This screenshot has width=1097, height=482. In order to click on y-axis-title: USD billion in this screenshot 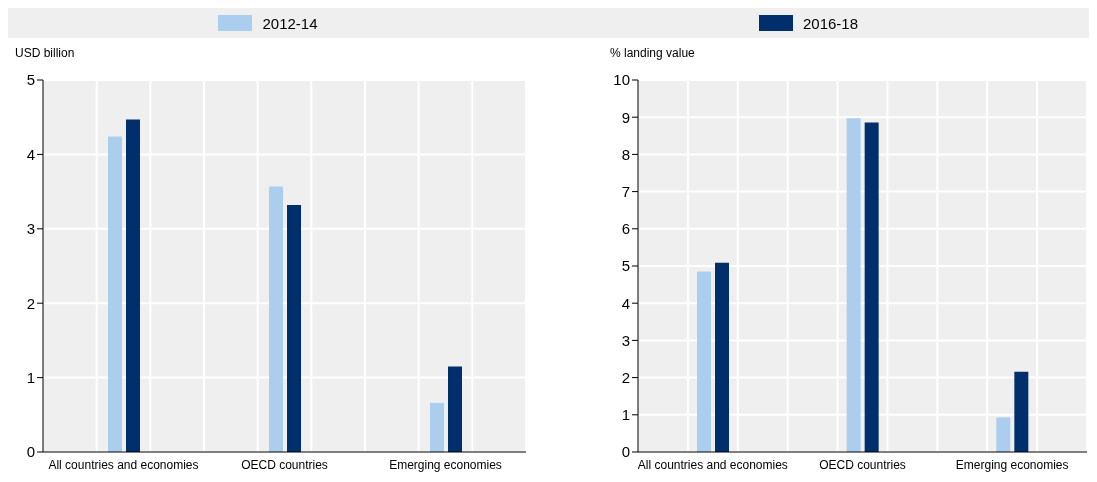, I will do `click(45, 53)`.